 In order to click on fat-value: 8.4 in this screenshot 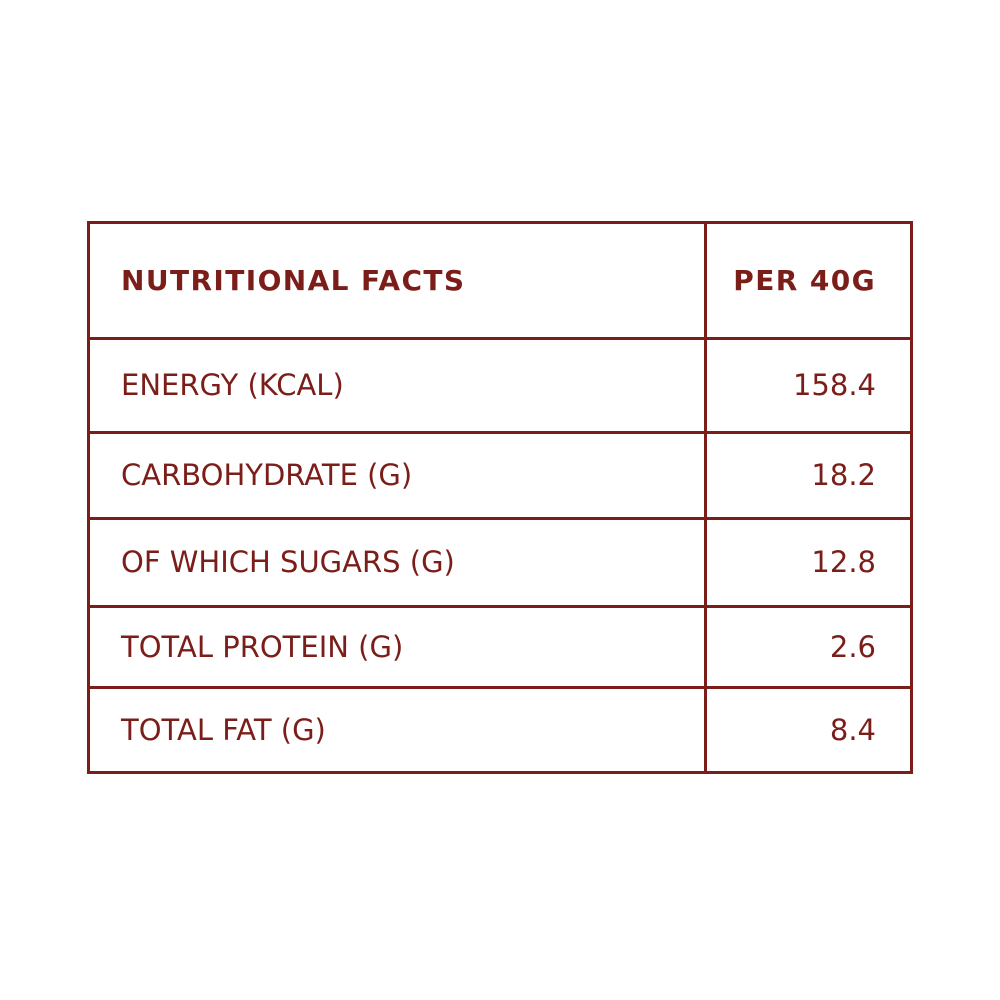, I will do `click(852, 729)`.